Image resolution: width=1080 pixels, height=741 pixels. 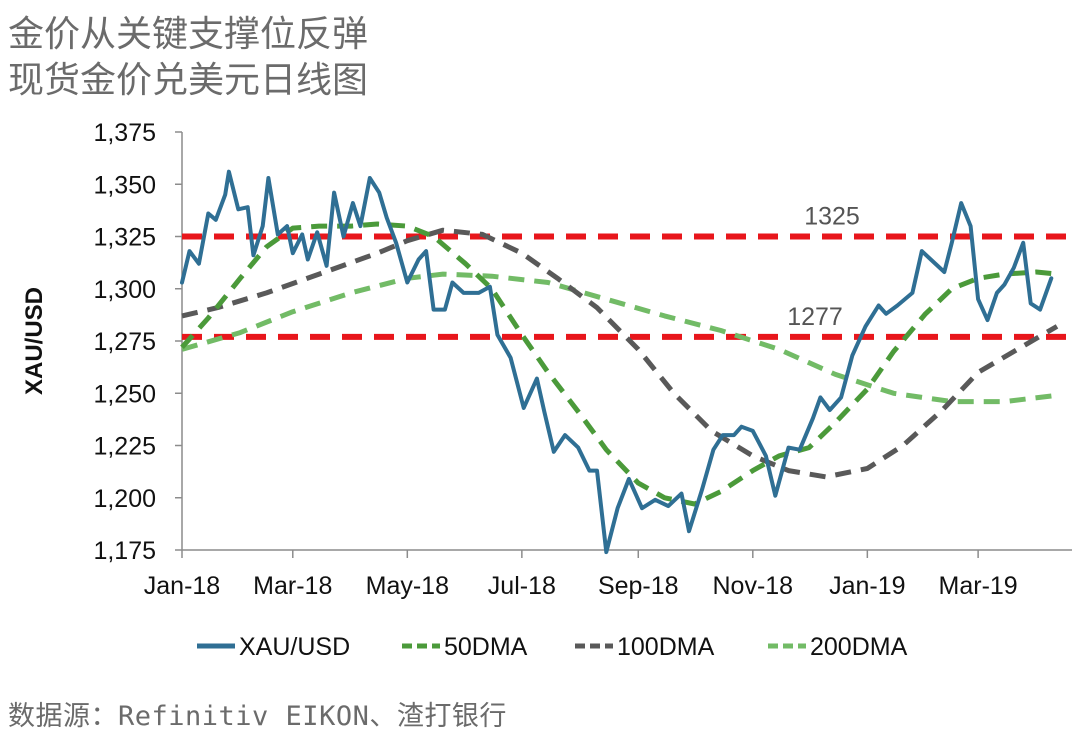 What do you see at coordinates (294, 647) in the screenshot?
I see `legend-label-xau-usd: XAU/USD` at bounding box center [294, 647].